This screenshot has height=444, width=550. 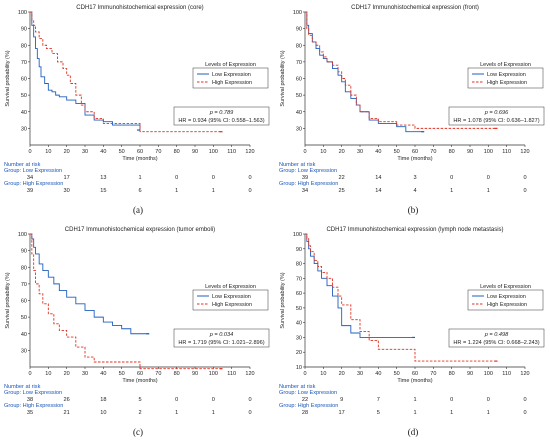 What do you see at coordinates (139, 413) in the screenshot?
I see `risk-count: 2` at bounding box center [139, 413].